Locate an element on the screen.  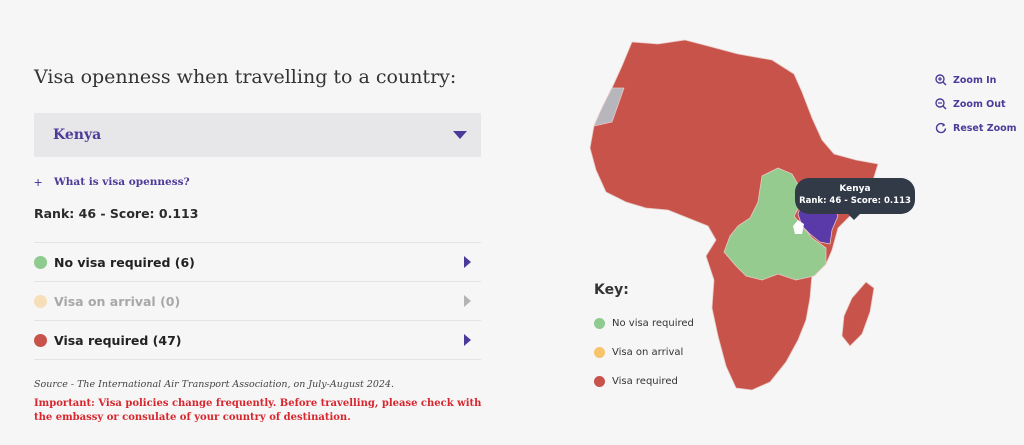
zoom-out-button: Zoom Out is located at coordinates (976, 104).